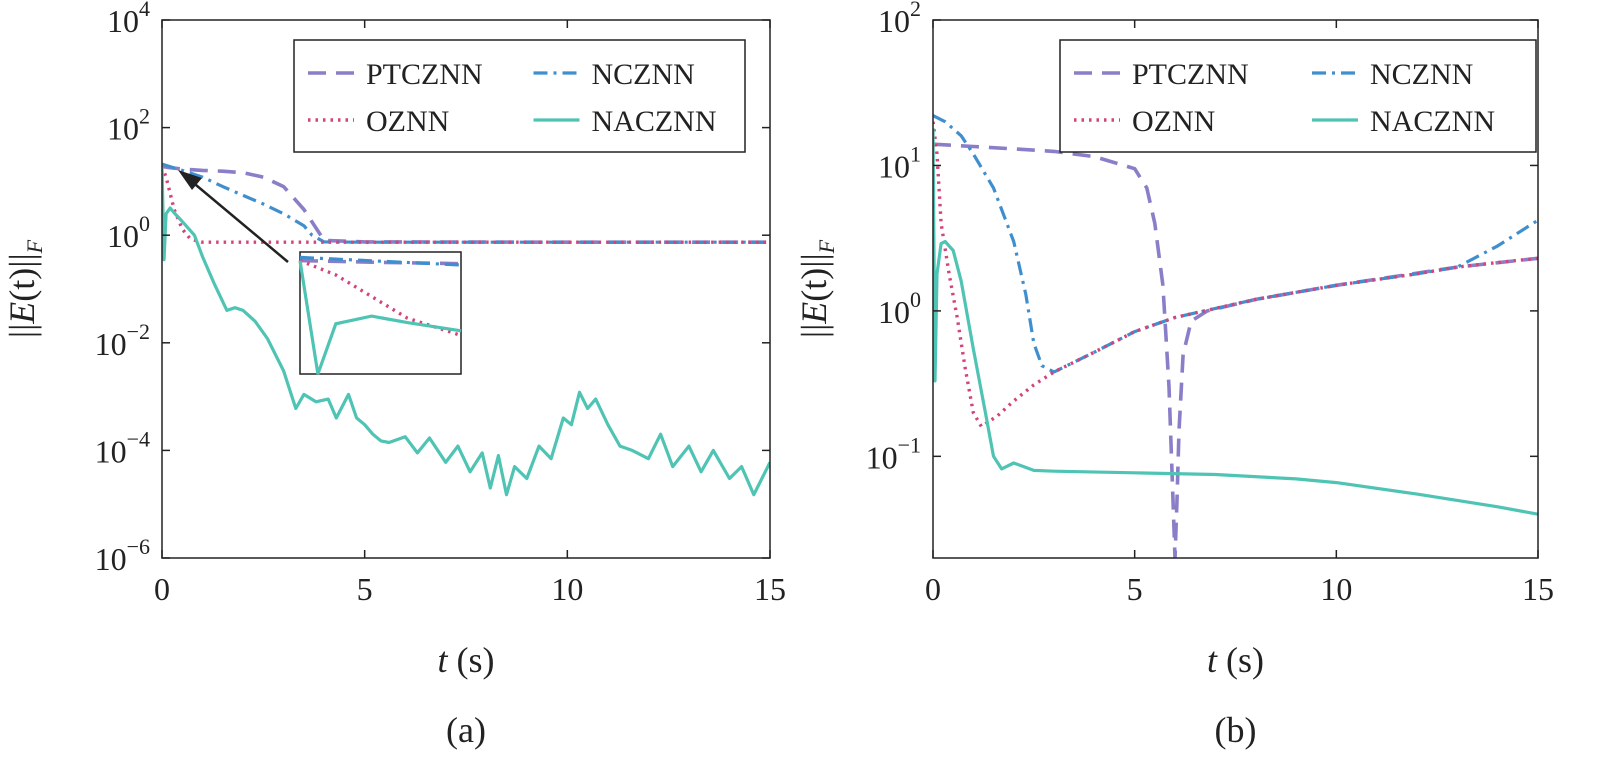 The height and width of the screenshot is (764, 1600). I want to click on inset-arrow-shaft, so click(239, 221).